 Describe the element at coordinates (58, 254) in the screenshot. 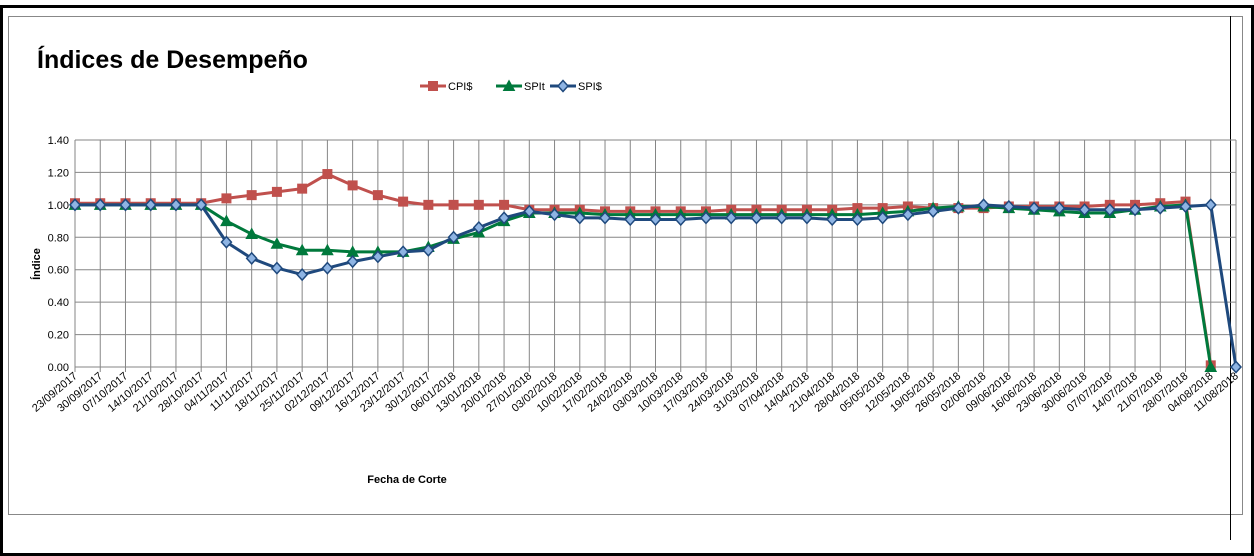

I see `y-axis-ticks: 0.00 0.20 0.40 0.60 0.80 1.00 1.20 1.40` at that location.